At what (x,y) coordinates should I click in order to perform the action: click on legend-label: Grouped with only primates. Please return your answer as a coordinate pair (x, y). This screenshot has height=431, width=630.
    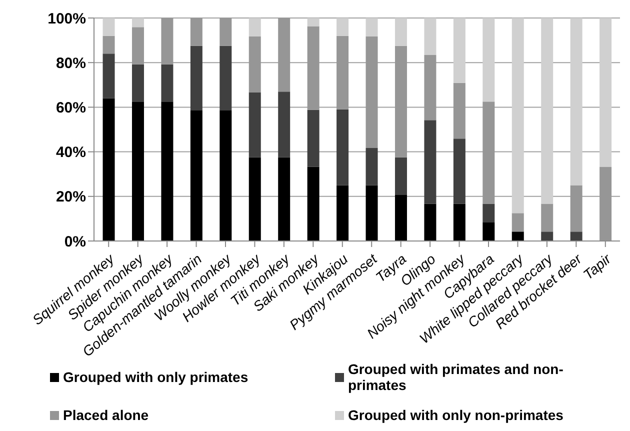
    Looking at the image, I should click on (155, 377).